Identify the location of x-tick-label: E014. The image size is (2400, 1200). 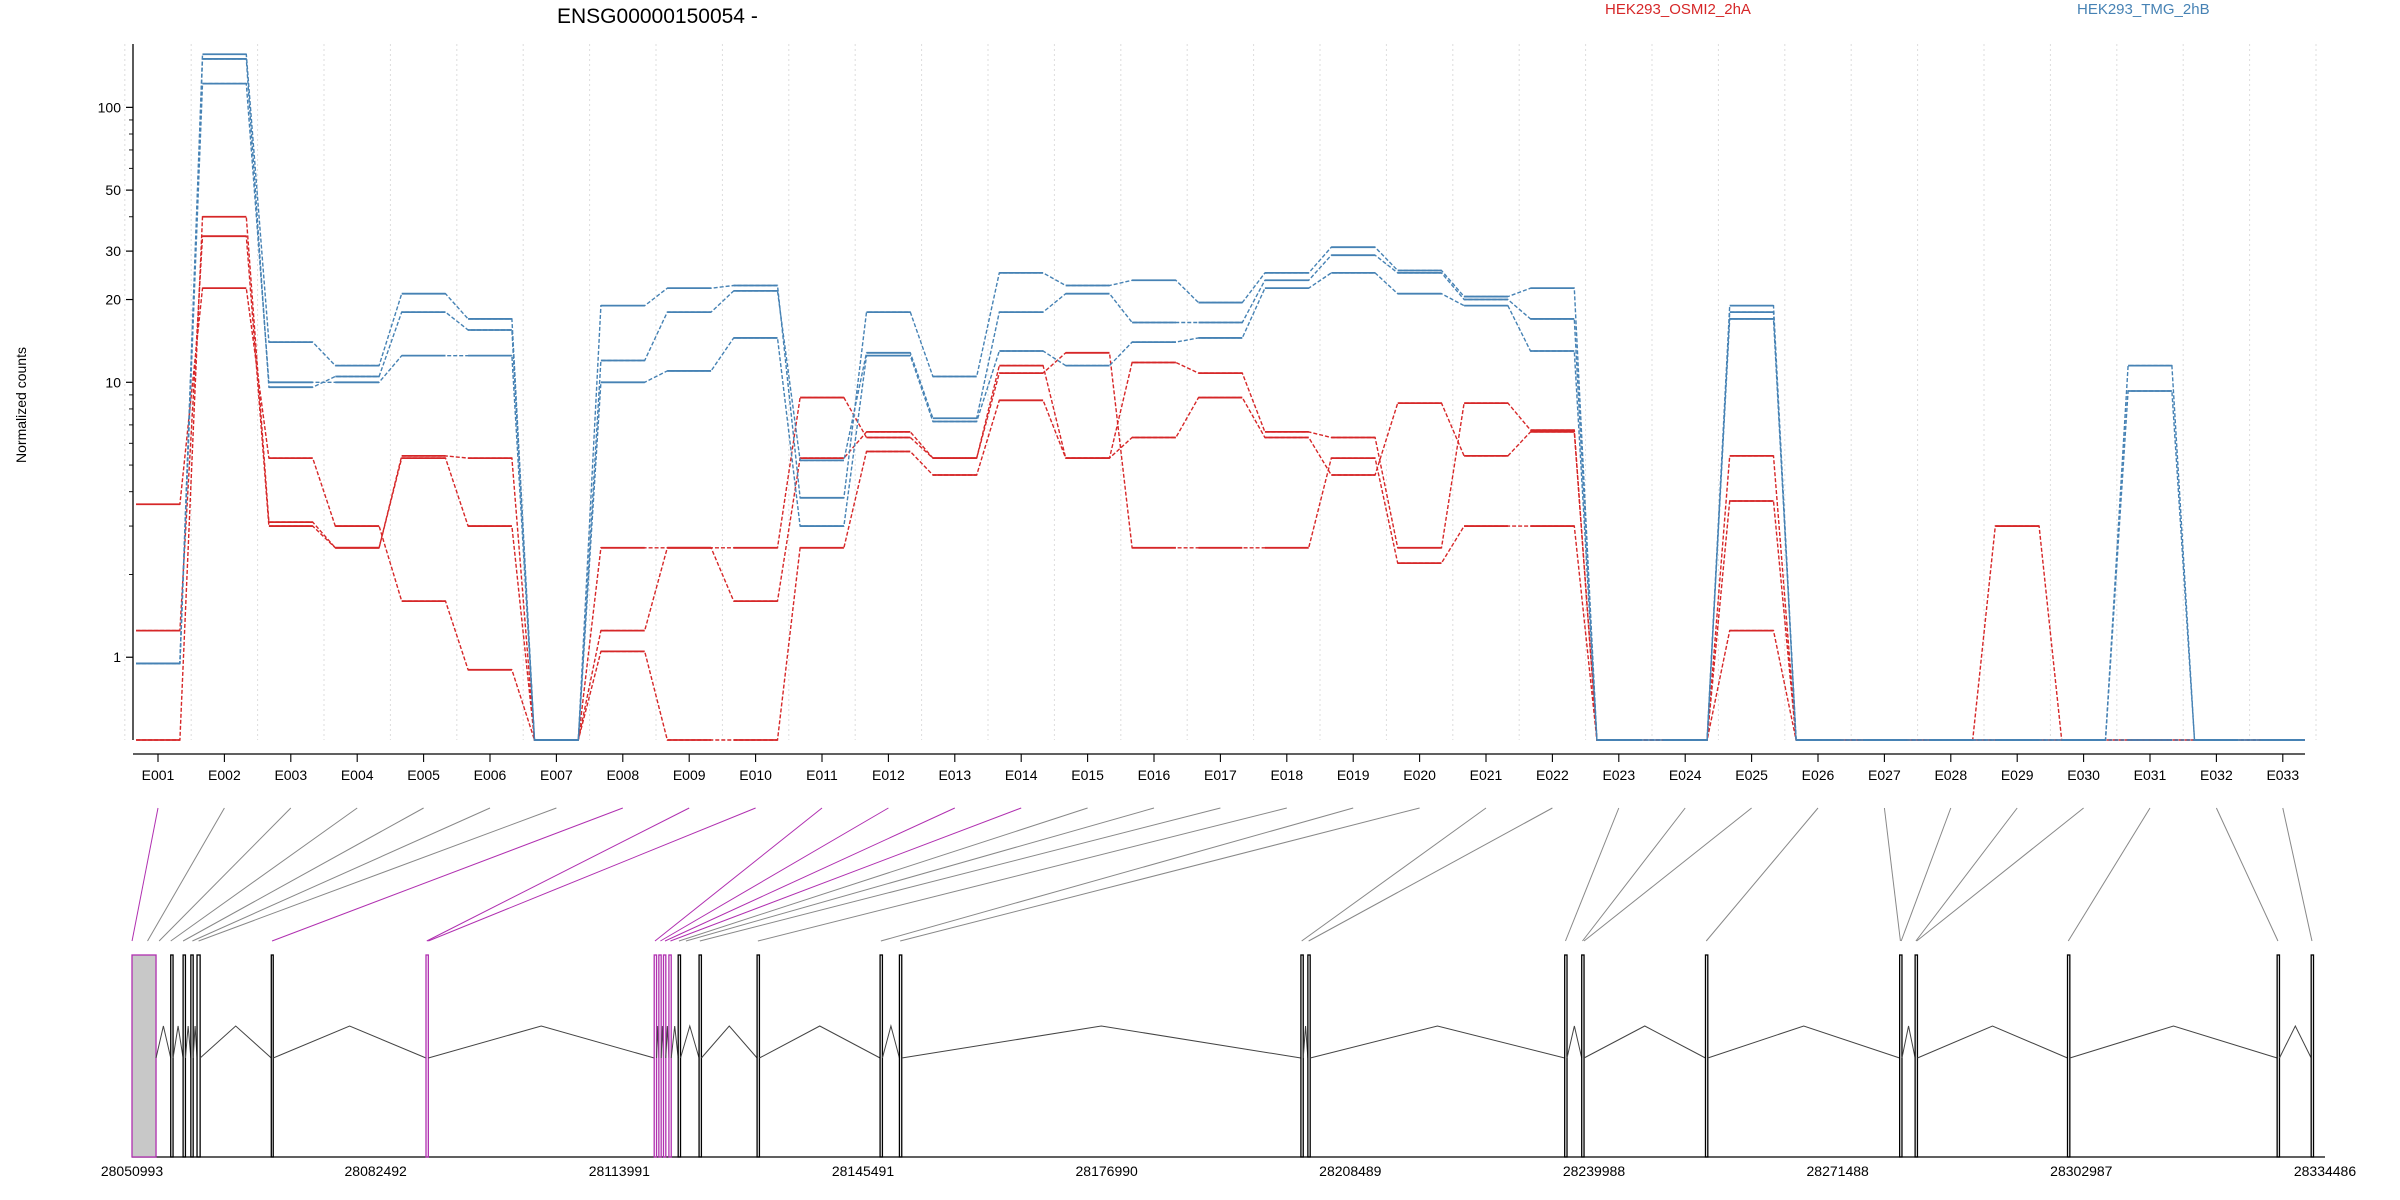
(1021, 775).